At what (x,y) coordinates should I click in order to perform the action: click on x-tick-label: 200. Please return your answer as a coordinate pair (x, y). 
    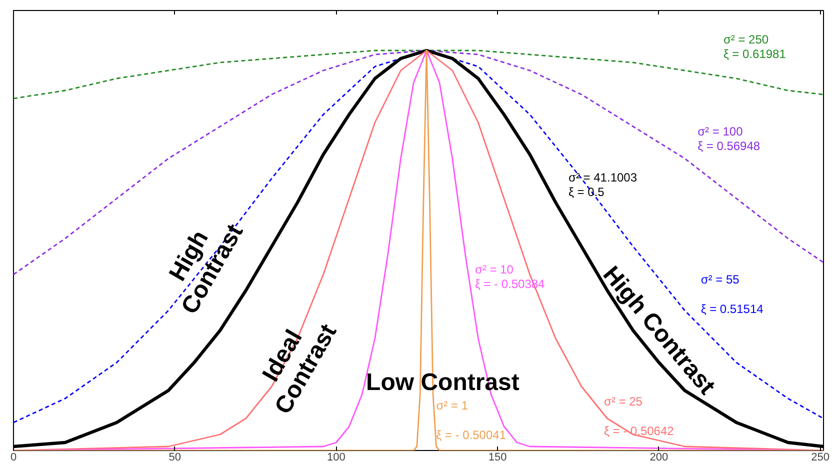
    Looking at the image, I should click on (659, 458).